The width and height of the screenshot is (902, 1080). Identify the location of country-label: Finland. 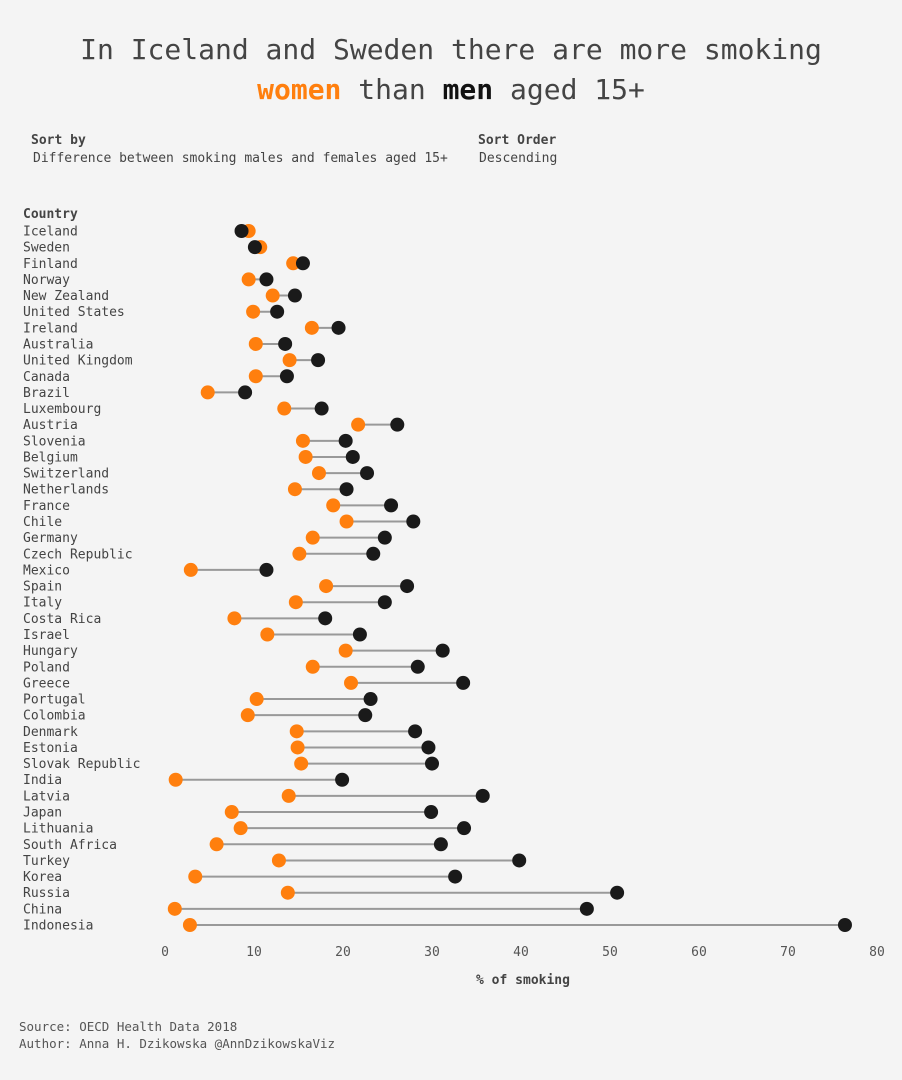
(50, 264).